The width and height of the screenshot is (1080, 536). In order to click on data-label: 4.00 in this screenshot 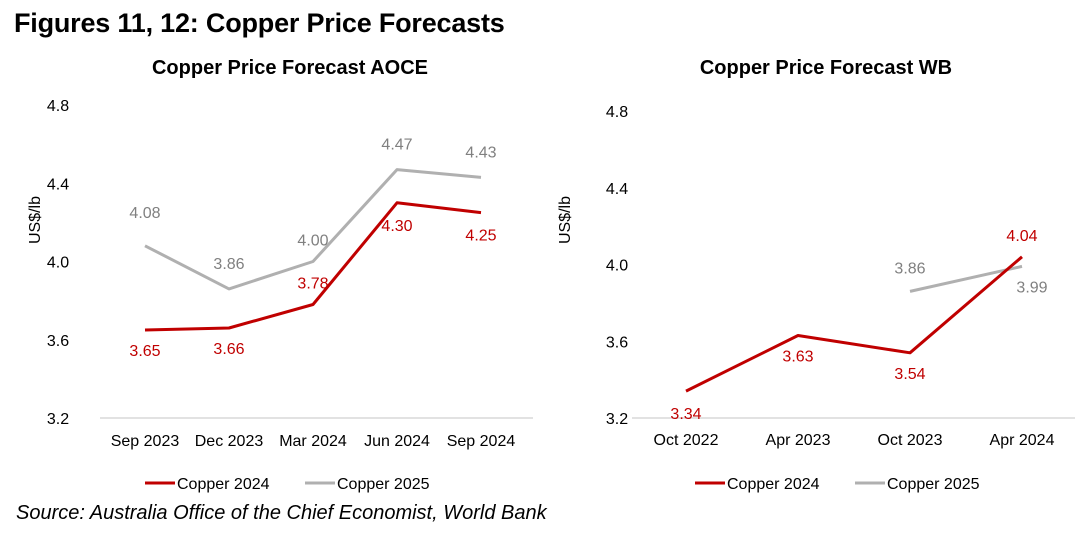, I will do `click(312, 241)`.